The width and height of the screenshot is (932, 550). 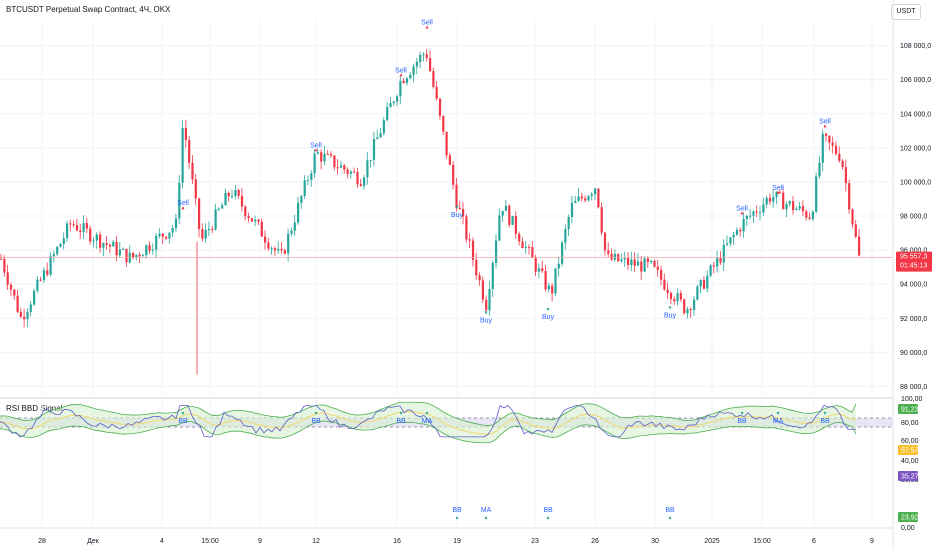 I want to click on rsi-value-label: 23,92, so click(x=910, y=518).